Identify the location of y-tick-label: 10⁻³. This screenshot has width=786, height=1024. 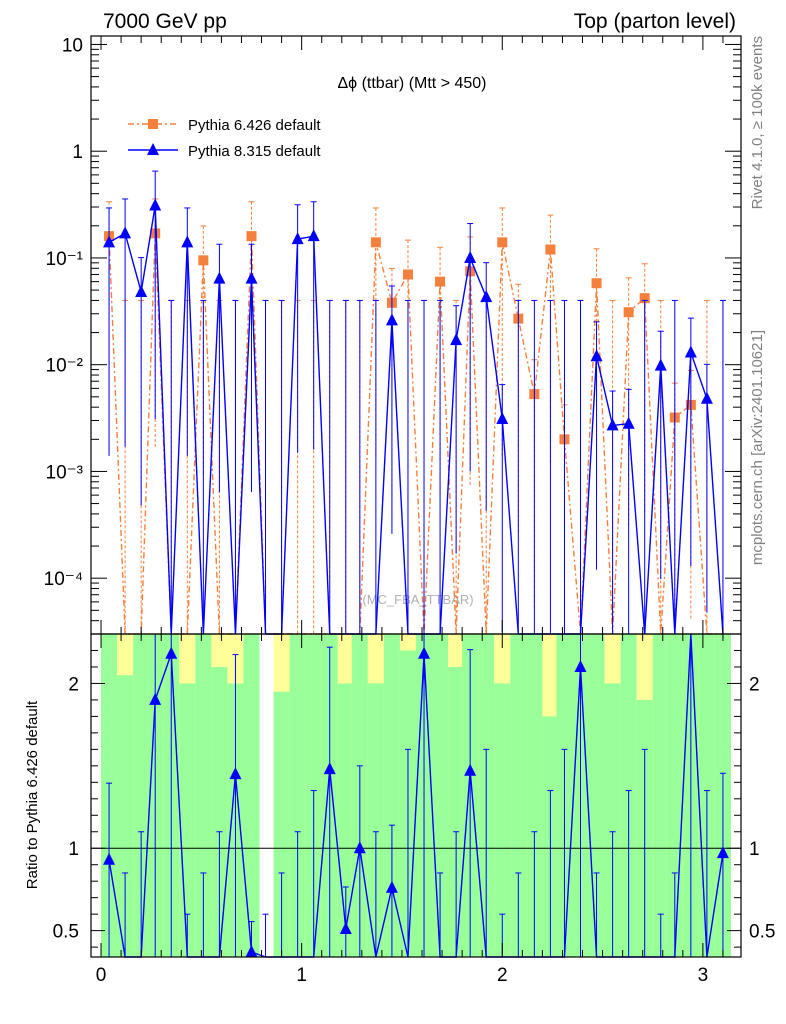
(65, 472).